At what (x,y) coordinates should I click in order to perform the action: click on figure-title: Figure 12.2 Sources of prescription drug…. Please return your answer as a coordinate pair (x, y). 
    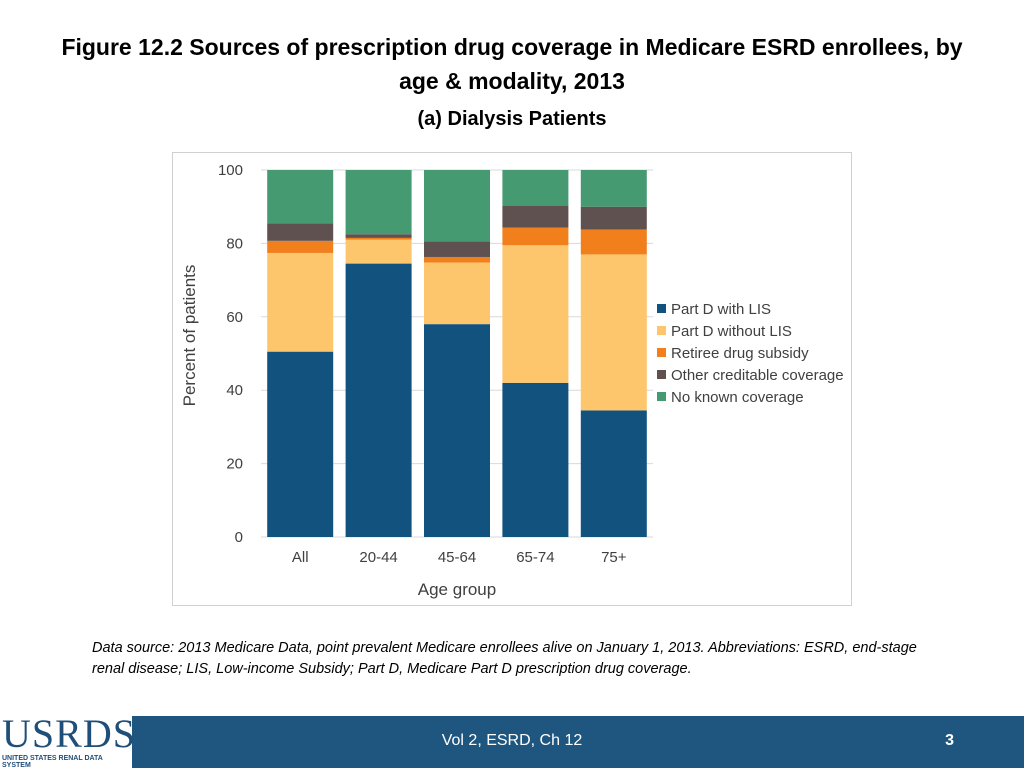
    Looking at the image, I should click on (512, 64).